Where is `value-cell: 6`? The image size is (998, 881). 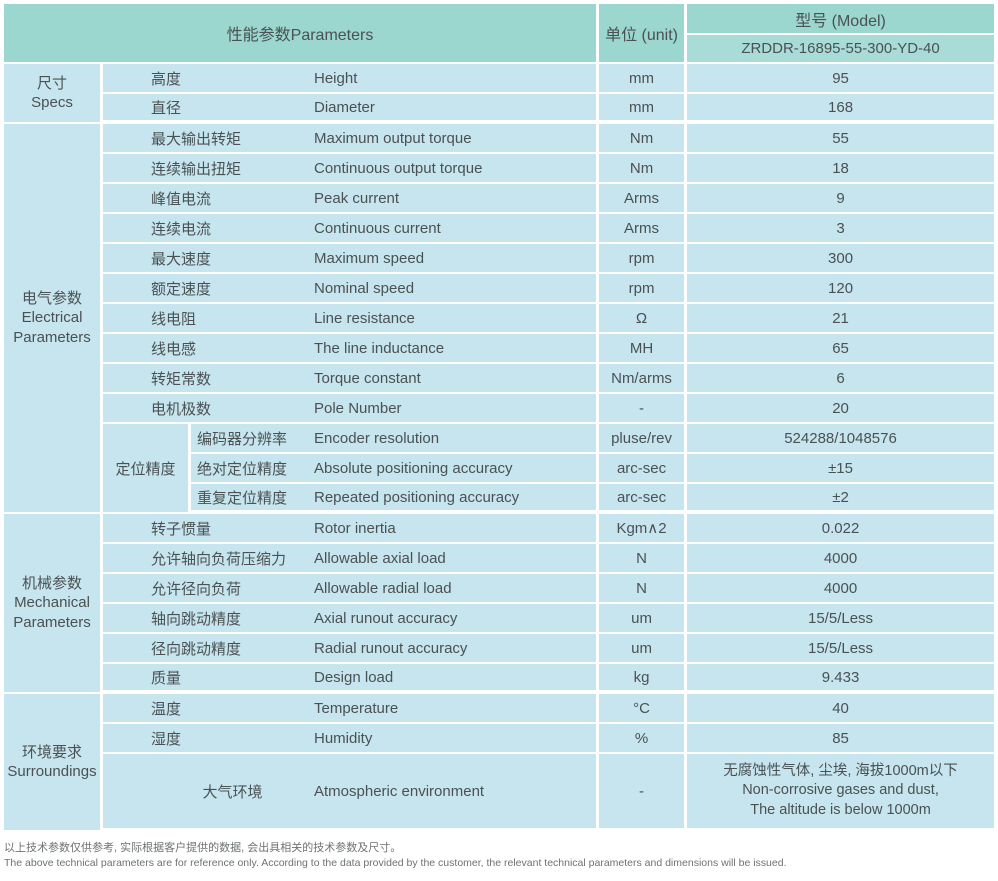
value-cell: 6 is located at coordinates (841, 379).